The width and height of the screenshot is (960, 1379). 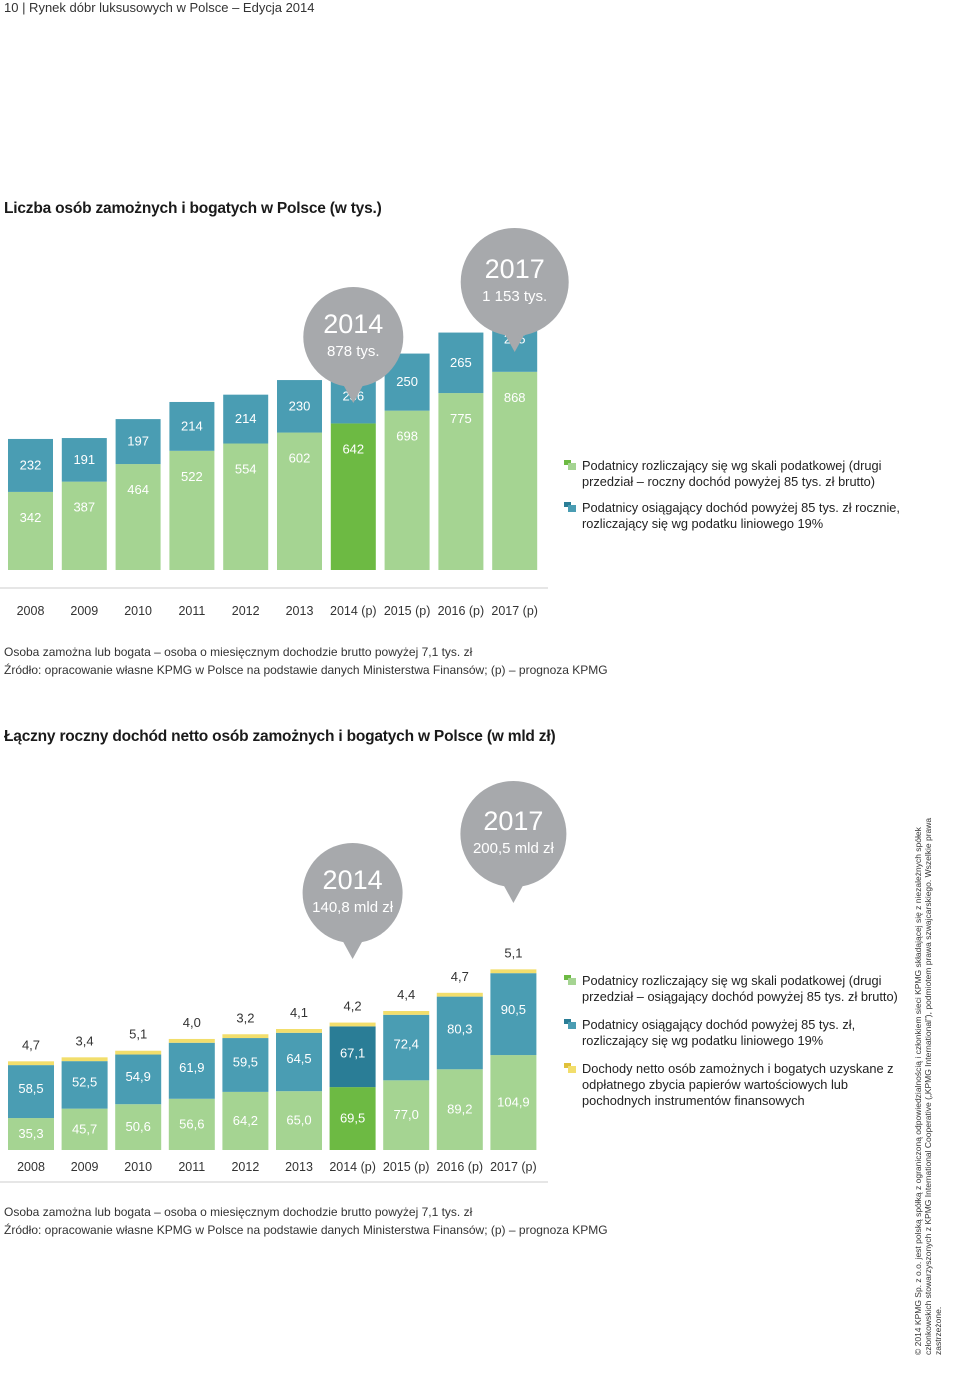 What do you see at coordinates (353, 907) in the screenshot?
I see `callout-2014-value: 140,8 mld zł` at bounding box center [353, 907].